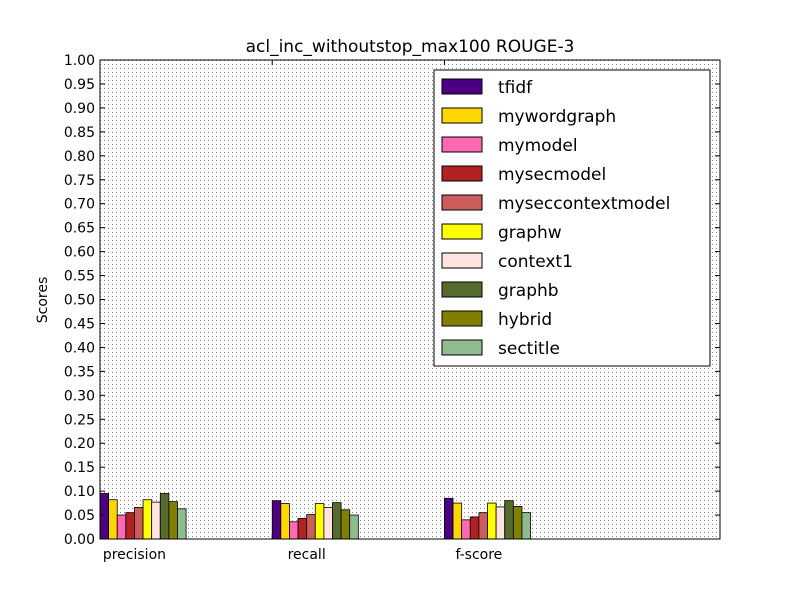 The height and width of the screenshot is (600, 800). What do you see at coordinates (104, 516) in the screenshot?
I see `bar-tfidf-precision` at bounding box center [104, 516].